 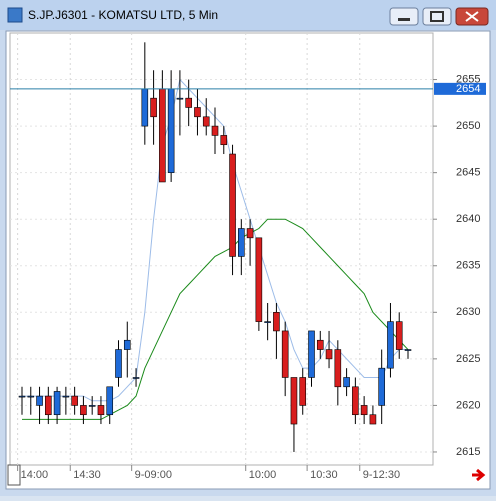 What do you see at coordinates (468, 126) in the screenshot?
I see `y-tick-label: 2650` at bounding box center [468, 126].